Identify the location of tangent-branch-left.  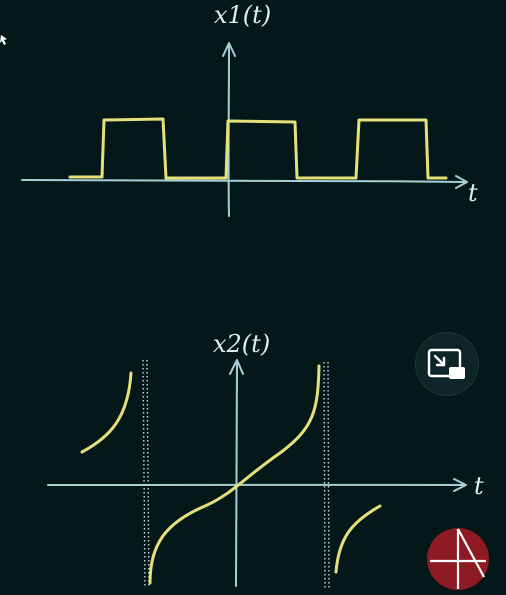
(106, 412).